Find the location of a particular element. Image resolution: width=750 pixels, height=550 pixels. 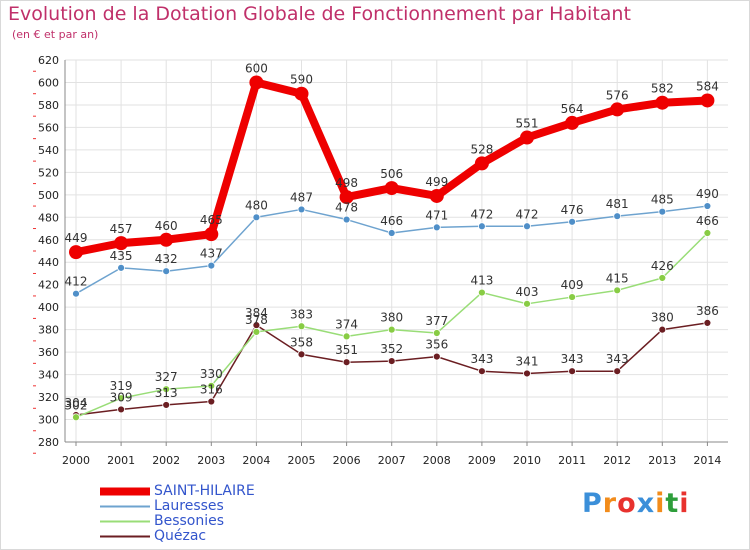

data-label-saint-hilaire: 600 is located at coordinates (256, 68).